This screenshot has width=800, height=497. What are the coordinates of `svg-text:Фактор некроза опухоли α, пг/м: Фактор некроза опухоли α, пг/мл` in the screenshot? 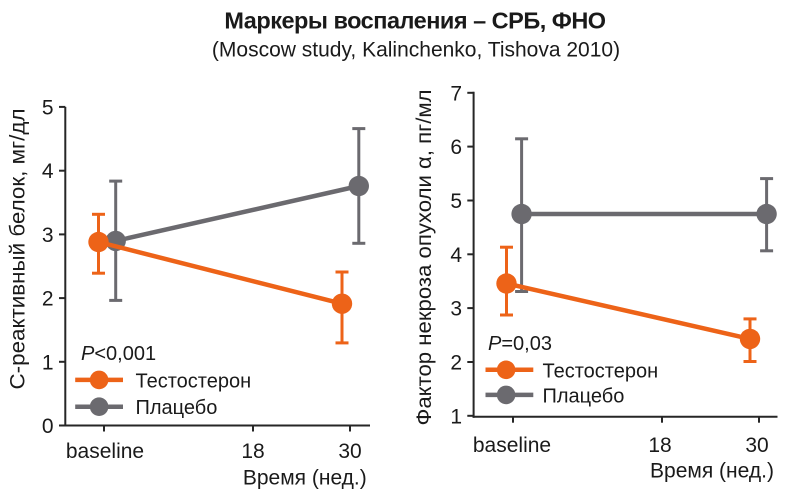 It's located at (424, 258).